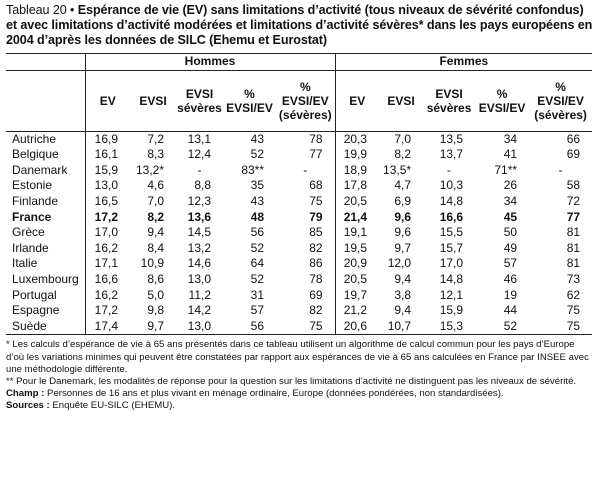  Describe the element at coordinates (155, 154) in the screenshot. I see `value-cell-men: 8,3` at that location.